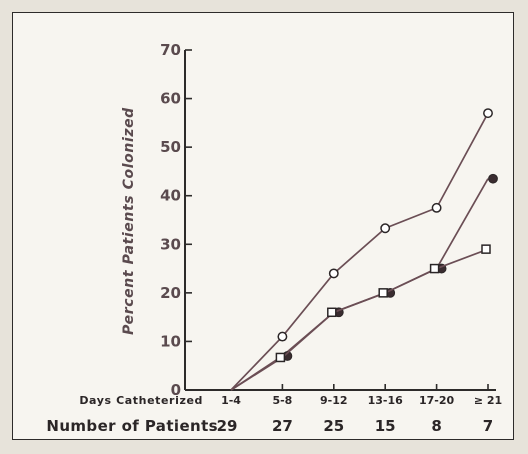 The width and height of the screenshot is (528, 454). What do you see at coordinates (132, 426) in the screenshot?
I see `patients-row-label: Number of Patients` at bounding box center [132, 426].